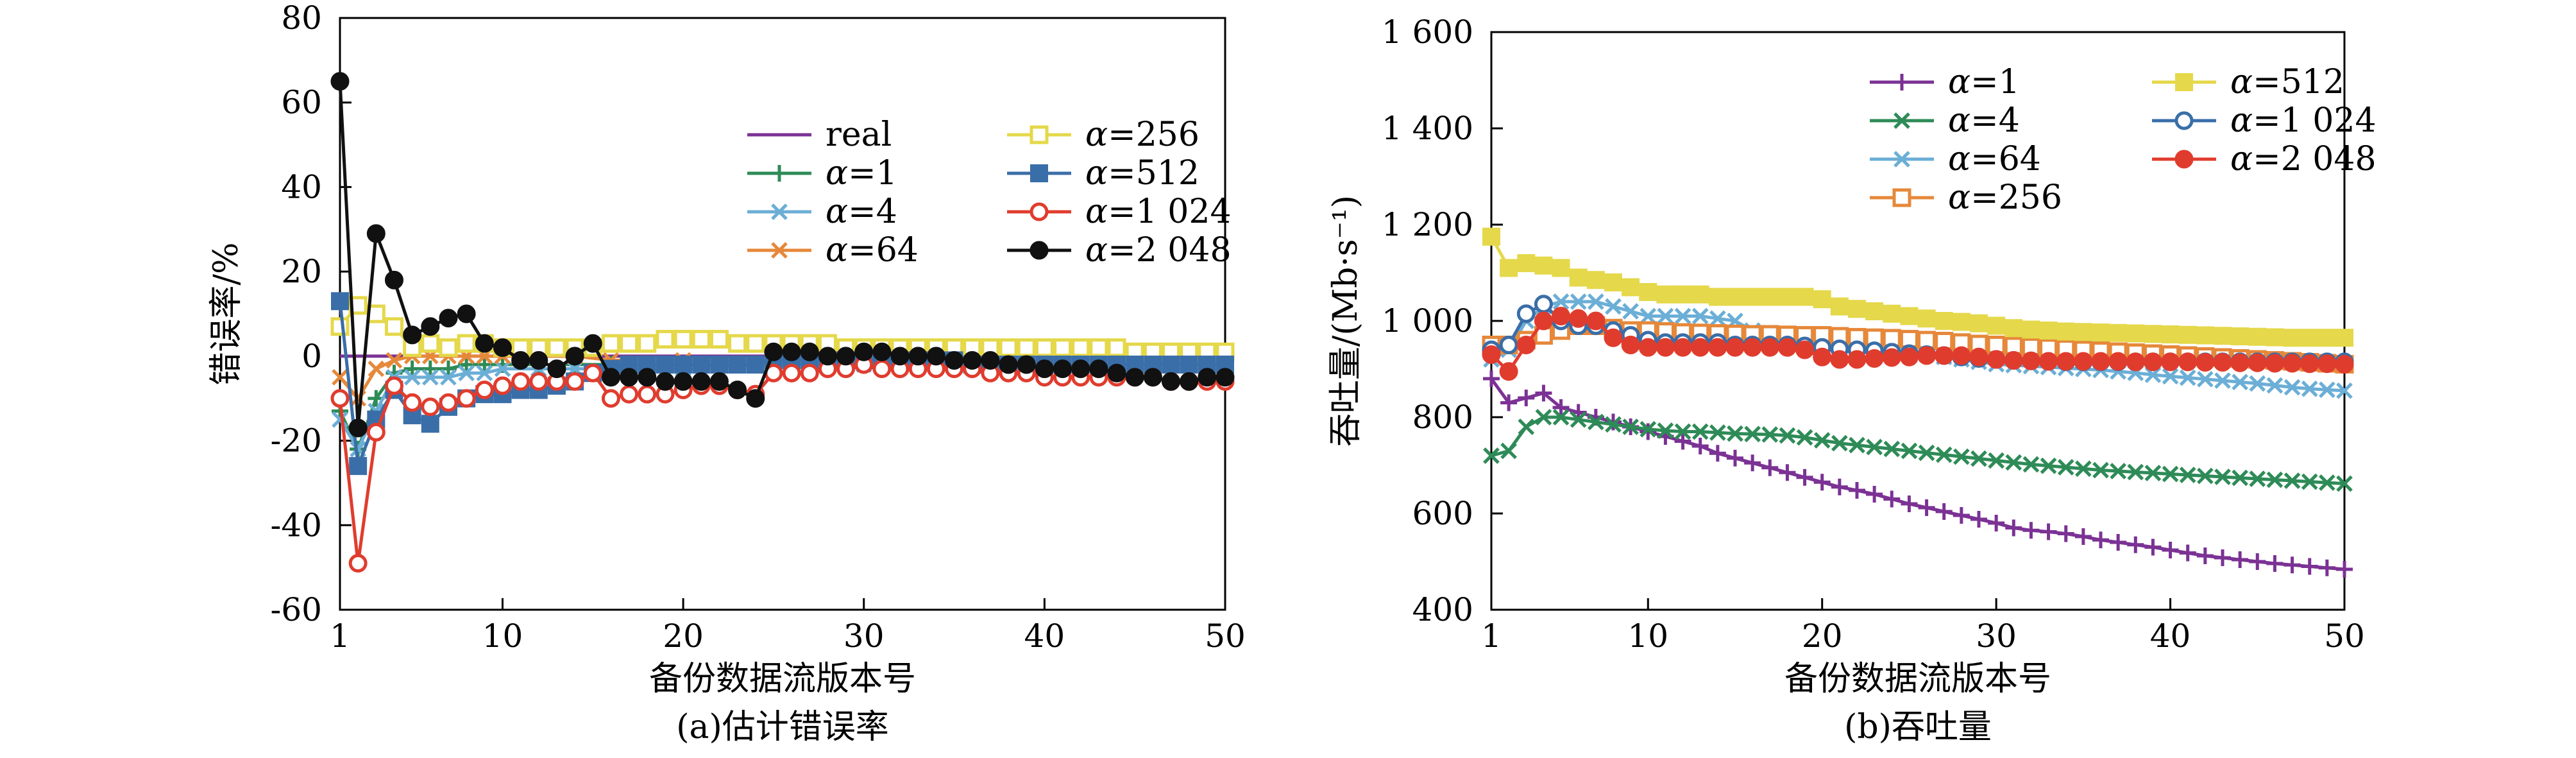  Describe the element at coordinates (1044, 636) in the screenshot. I see `x-tick-label: 40` at that location.